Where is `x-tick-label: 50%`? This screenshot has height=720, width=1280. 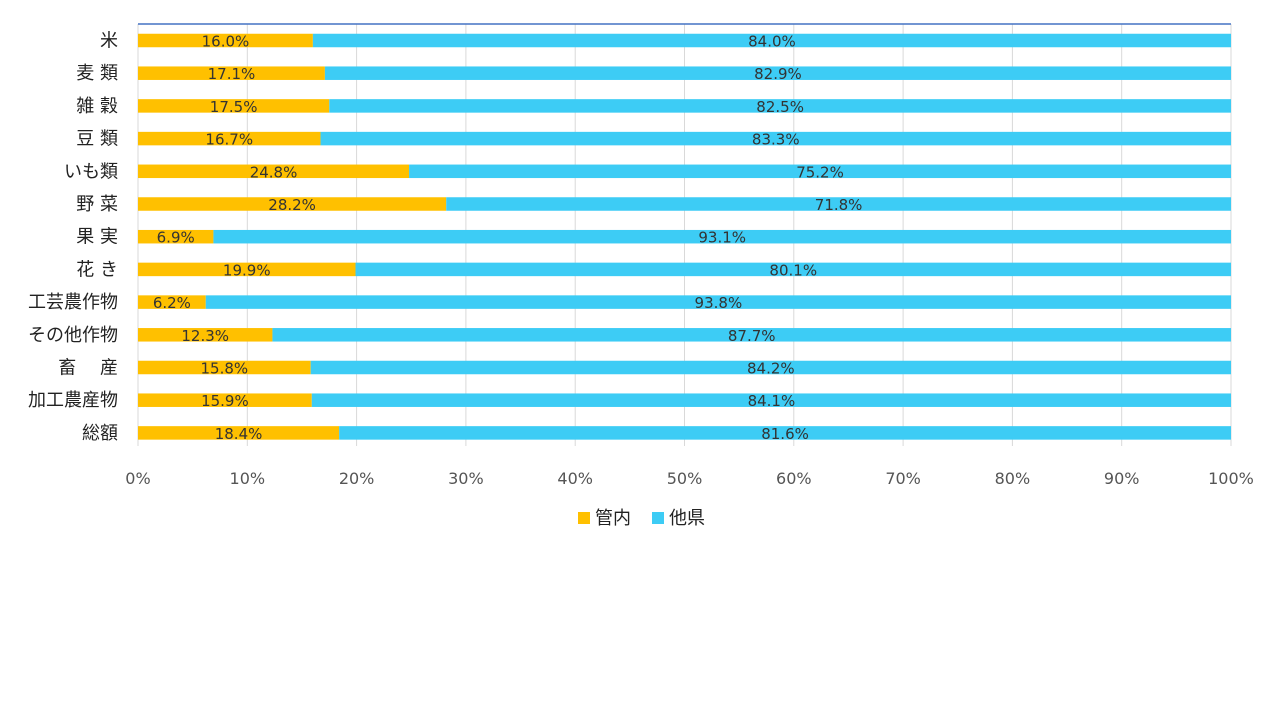 x-tick-label: 50% is located at coordinates (685, 478).